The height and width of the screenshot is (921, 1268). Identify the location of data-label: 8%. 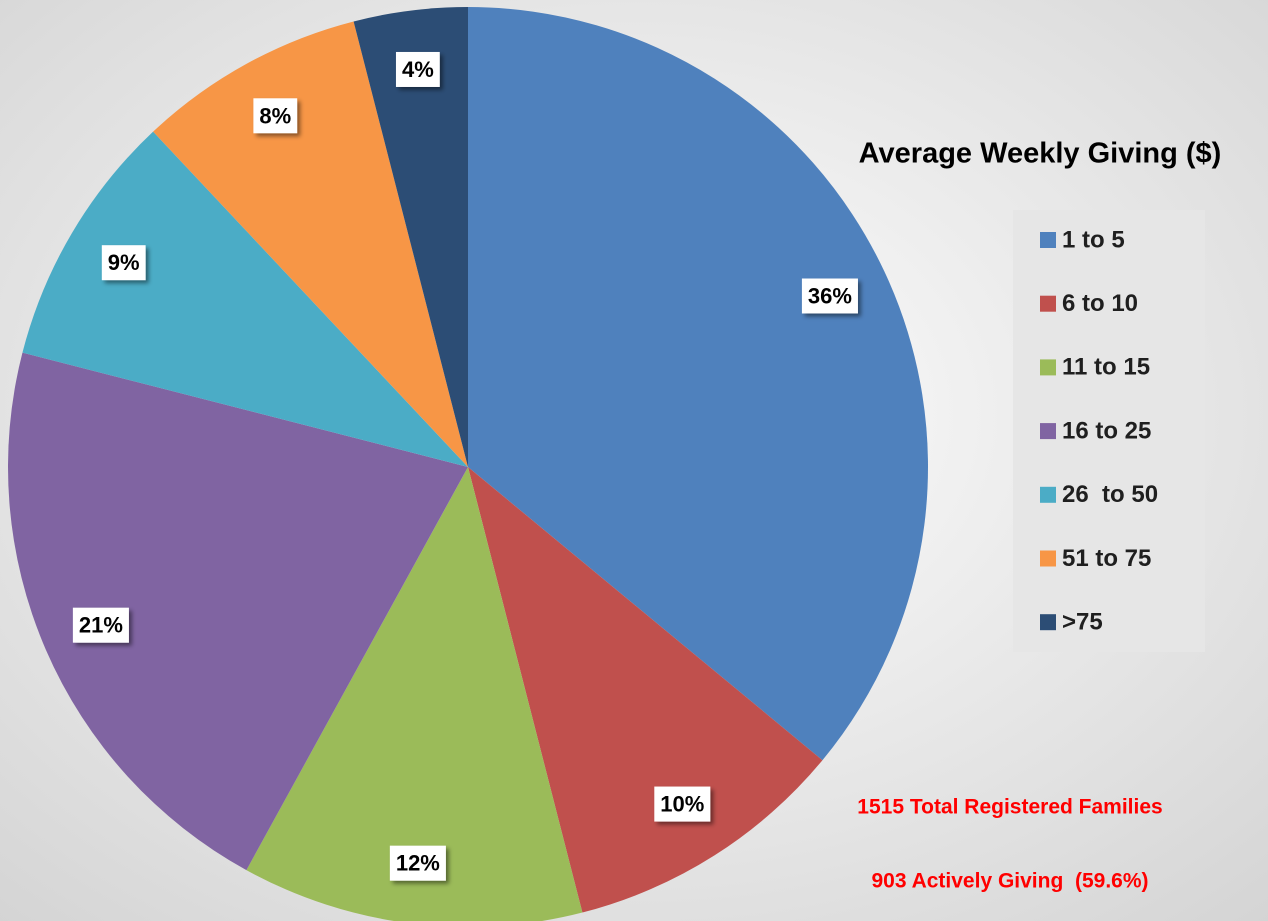
(275, 115).